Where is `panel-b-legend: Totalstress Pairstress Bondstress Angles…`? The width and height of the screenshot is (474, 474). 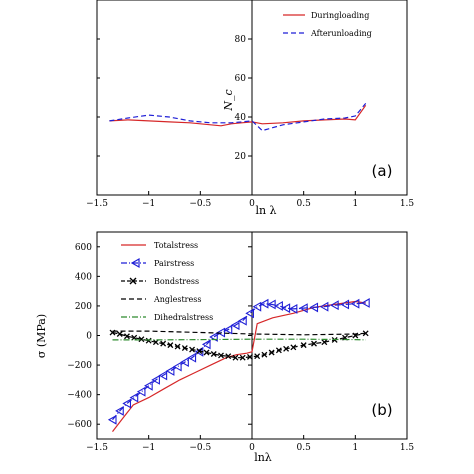
panel-b-legend: Totalstress Pairstress Bondstress Angles… is located at coordinates (167, 281).